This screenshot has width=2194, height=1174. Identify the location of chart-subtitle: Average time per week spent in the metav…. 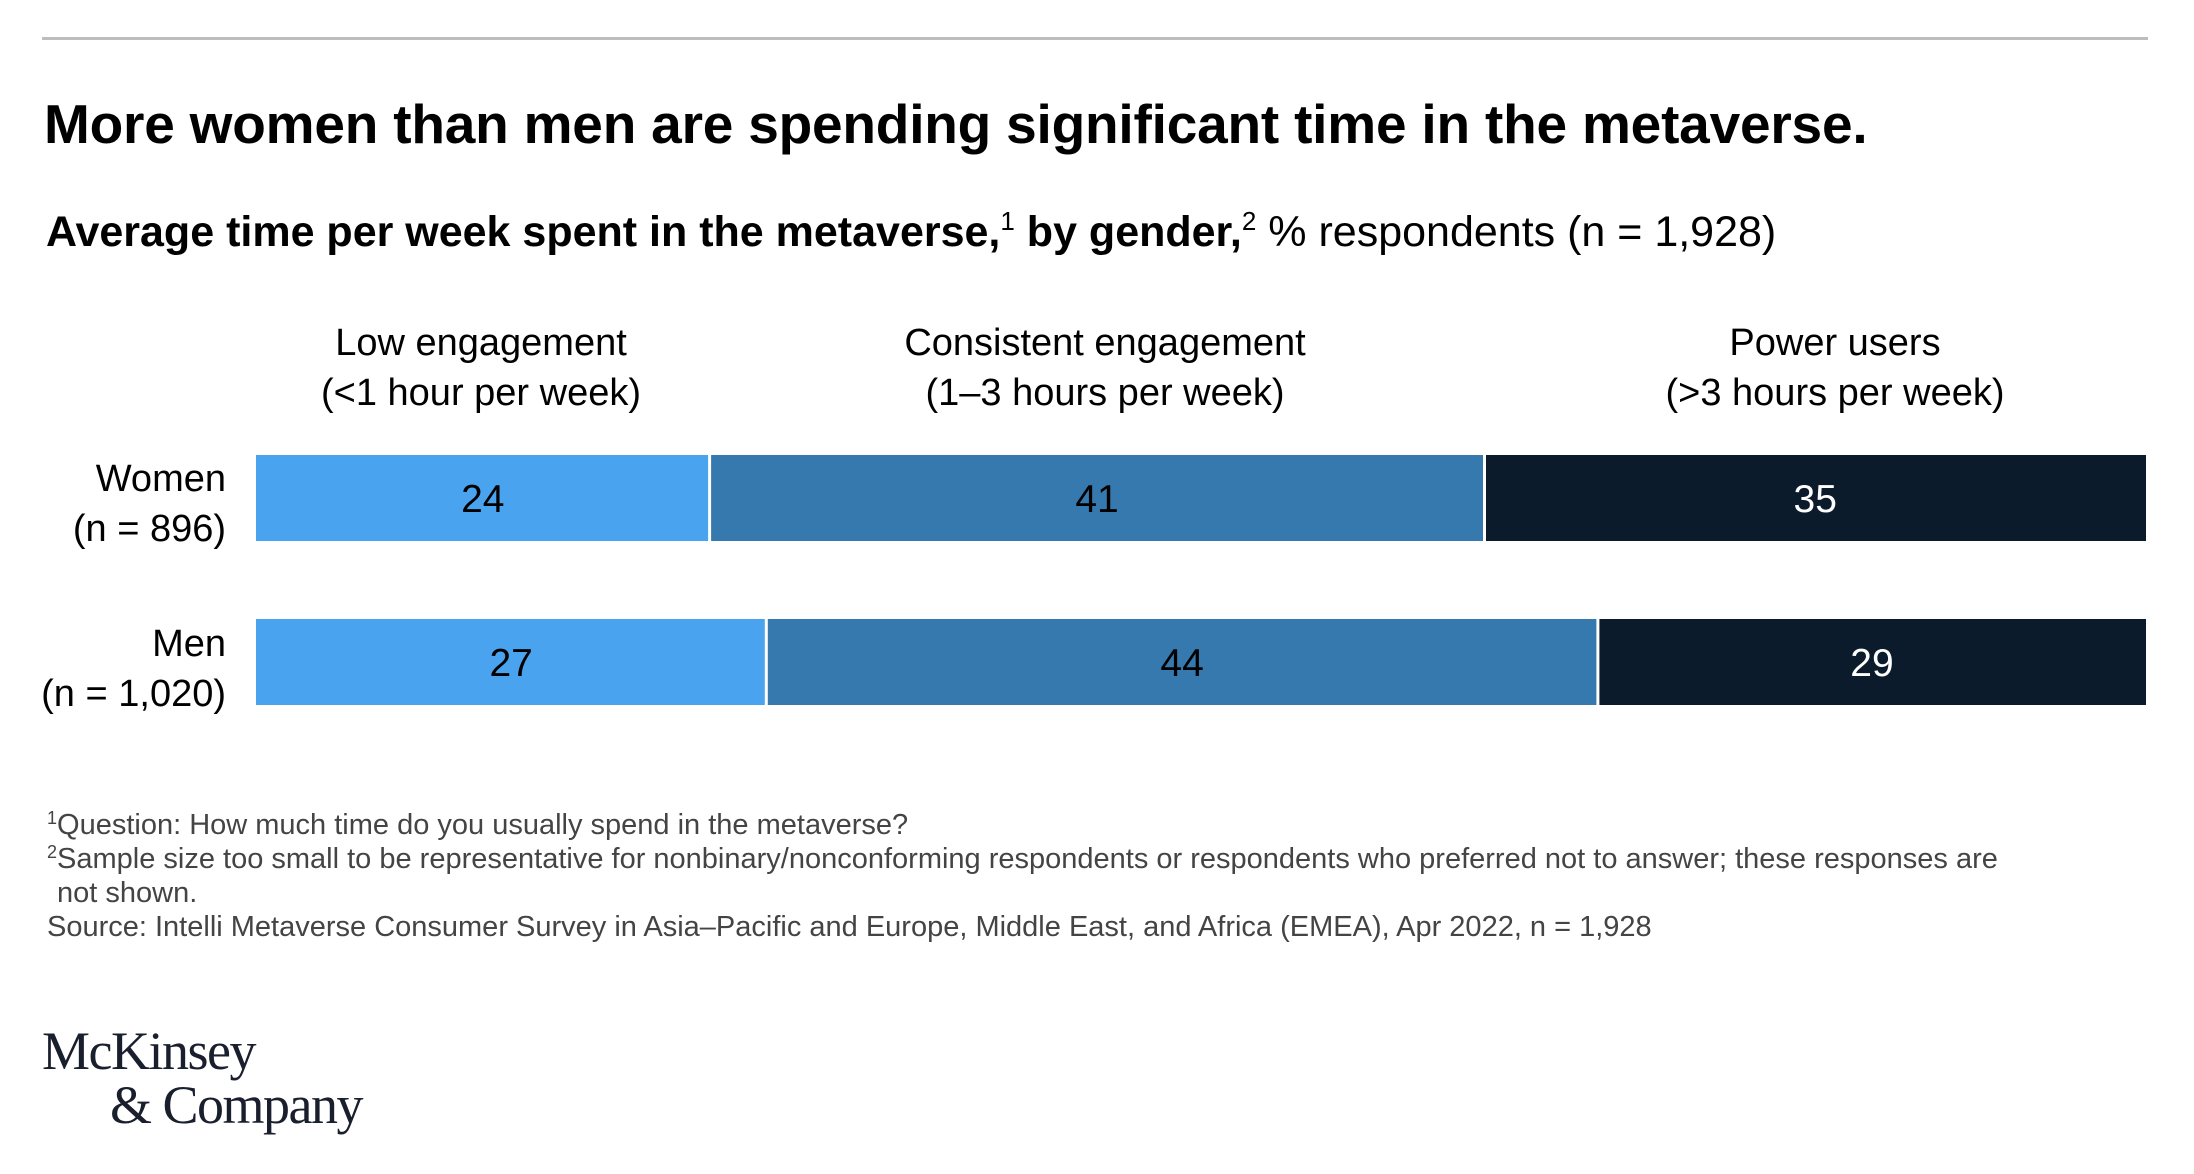
(911, 232).